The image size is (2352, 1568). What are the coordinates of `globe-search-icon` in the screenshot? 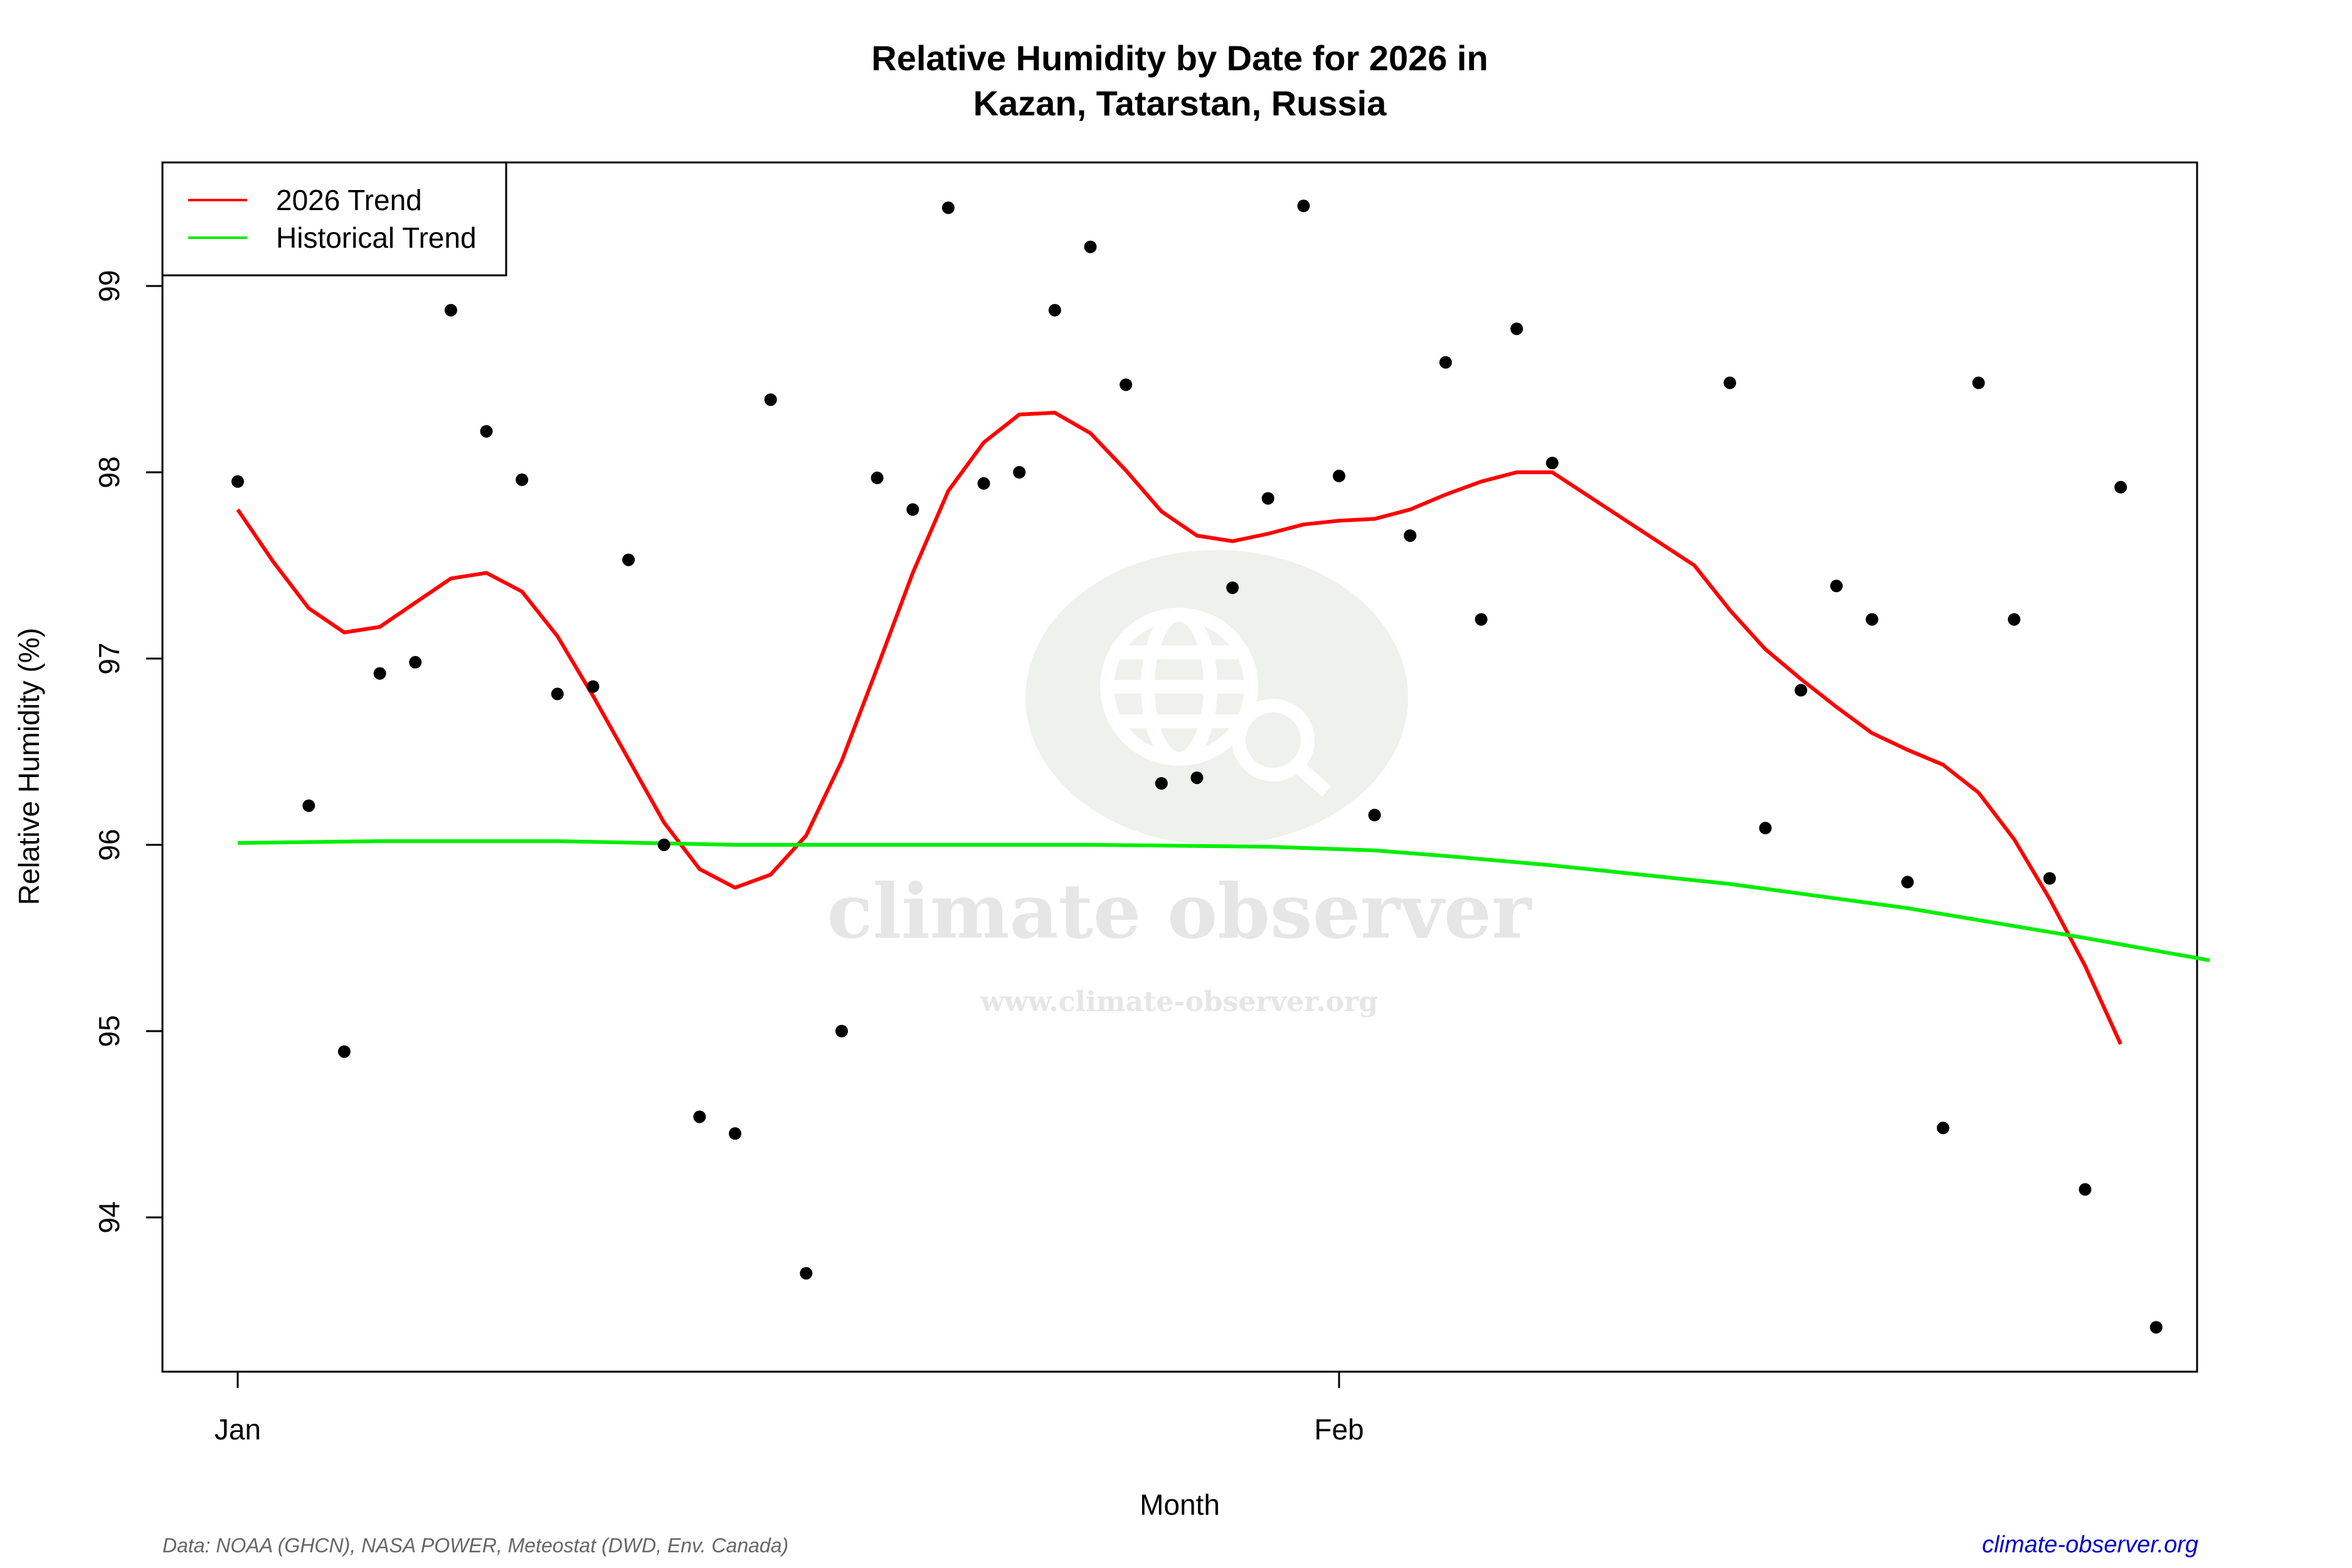 It's located at (1216, 702).